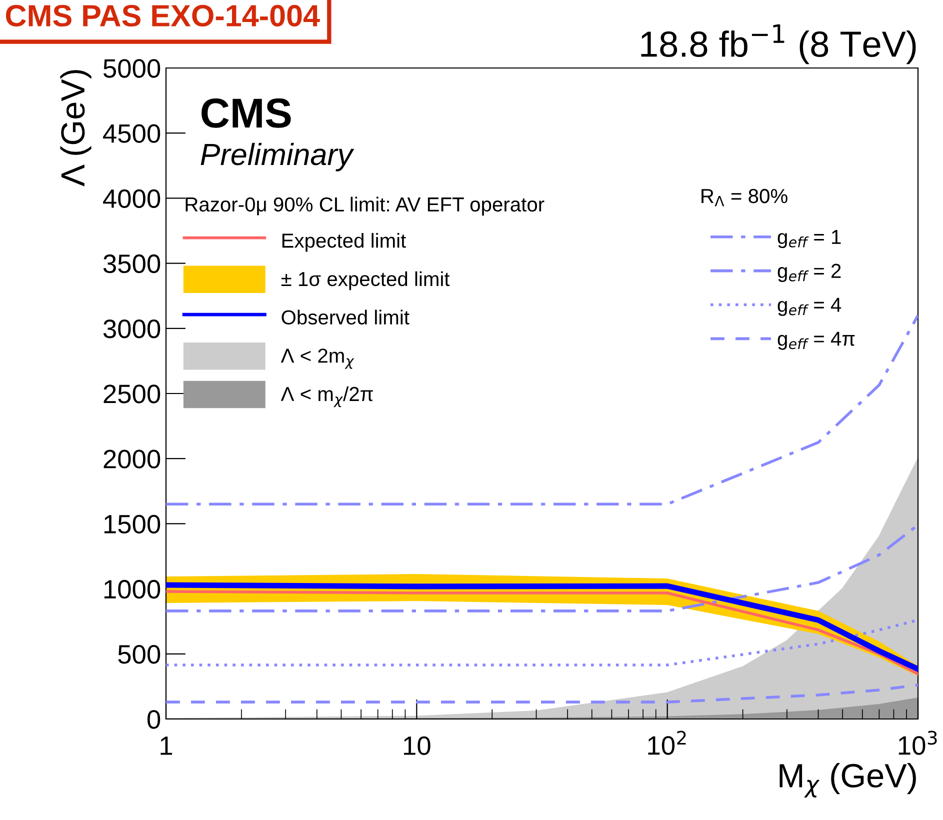  I want to click on legend-label: g$_{eff}$ = 4, so click(810, 307).